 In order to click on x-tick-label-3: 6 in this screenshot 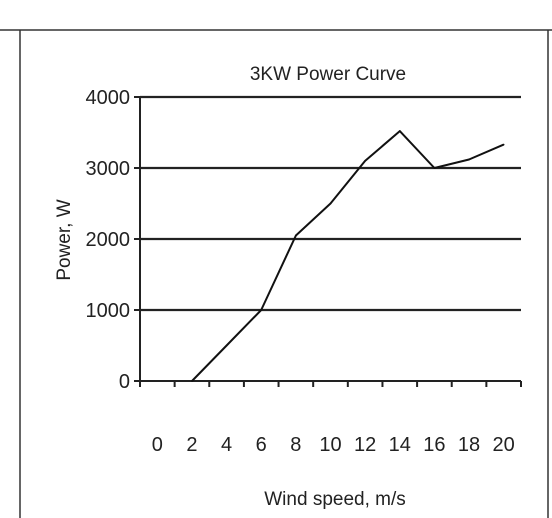, I will do `click(261, 445)`.